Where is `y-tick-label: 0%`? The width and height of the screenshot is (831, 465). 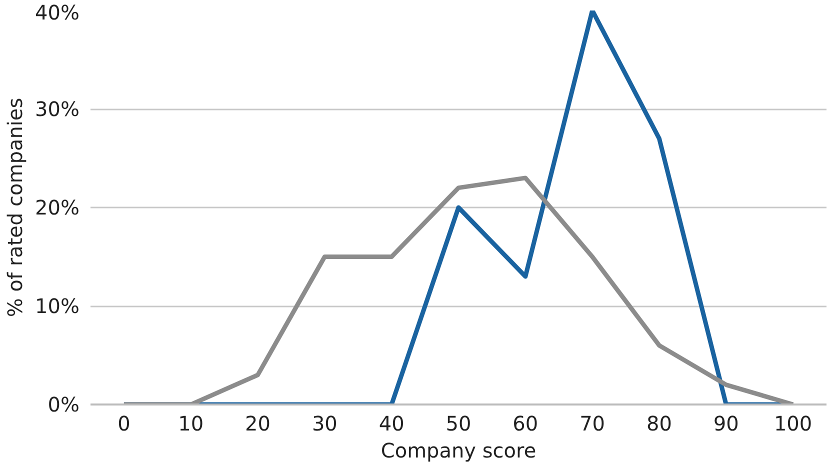 y-tick-label: 0% is located at coordinates (64, 404).